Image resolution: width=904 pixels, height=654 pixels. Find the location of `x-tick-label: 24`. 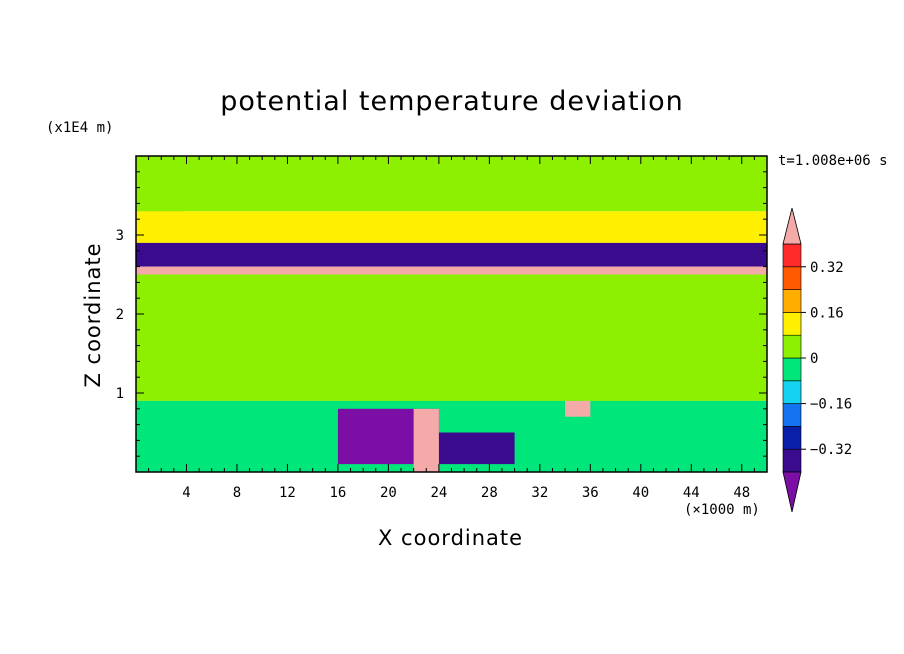

x-tick-label: 24 is located at coordinates (438, 493).